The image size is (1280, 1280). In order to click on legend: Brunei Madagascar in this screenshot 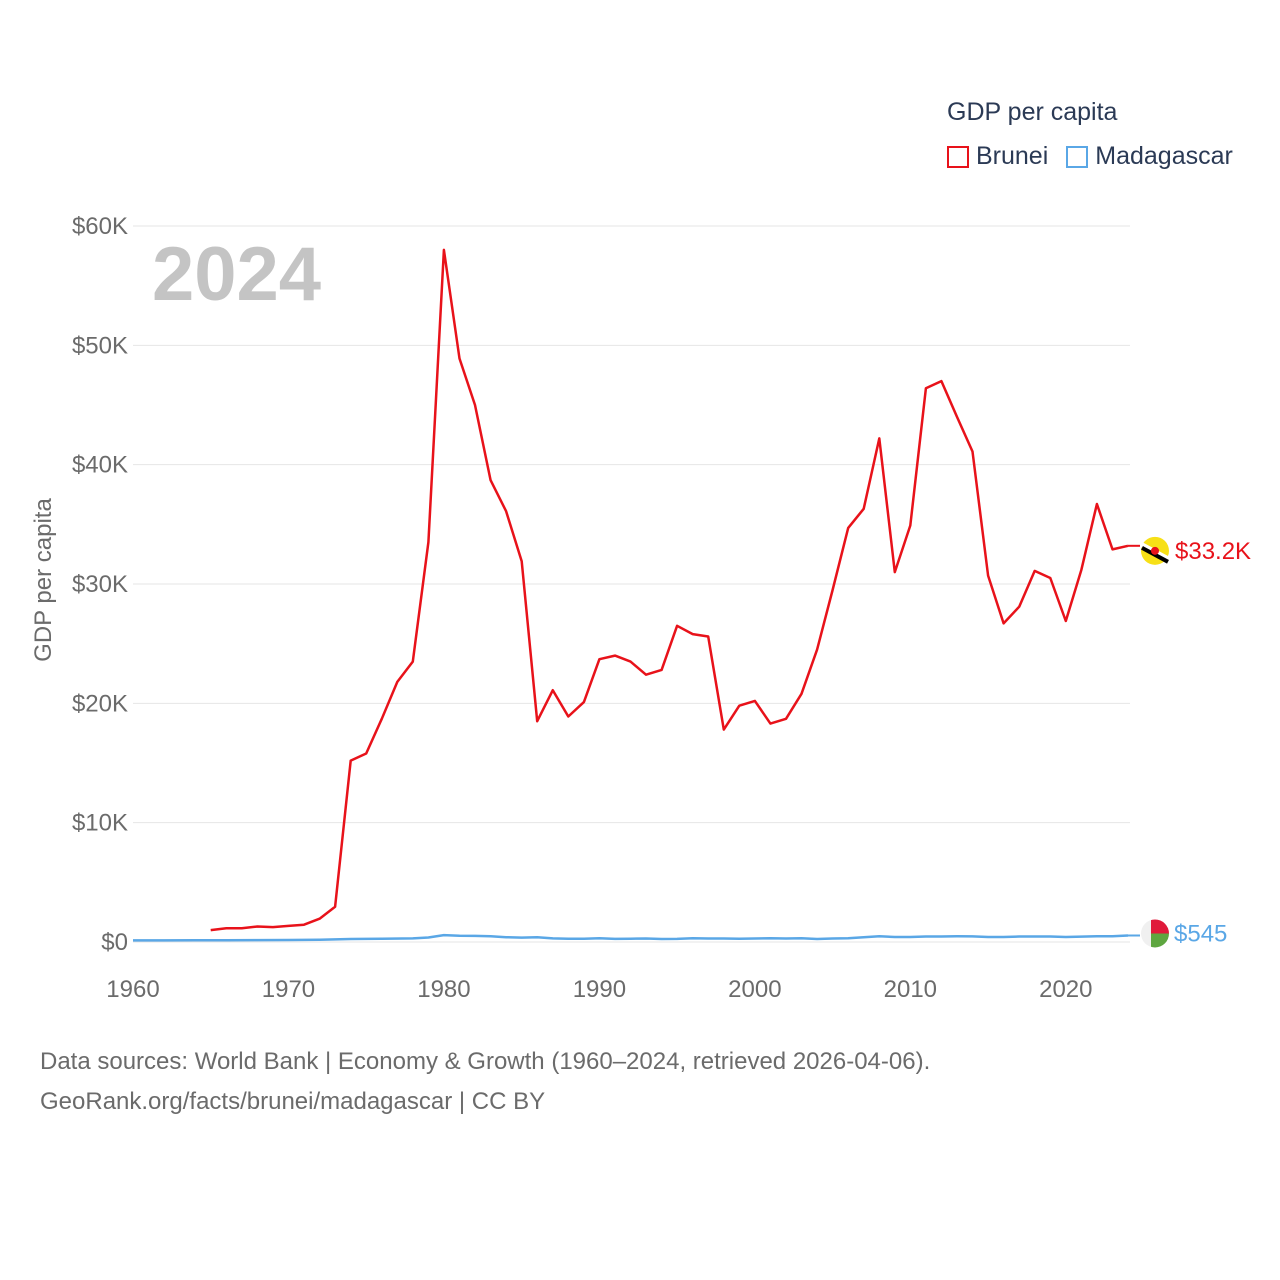, I will do `click(1090, 156)`.